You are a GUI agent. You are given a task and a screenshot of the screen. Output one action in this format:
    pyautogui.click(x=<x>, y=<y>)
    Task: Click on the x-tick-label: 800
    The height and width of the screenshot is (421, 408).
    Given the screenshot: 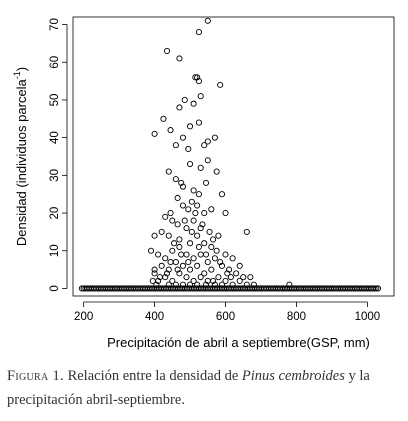 What is the action you would take?
    pyautogui.click(x=296, y=317)
    